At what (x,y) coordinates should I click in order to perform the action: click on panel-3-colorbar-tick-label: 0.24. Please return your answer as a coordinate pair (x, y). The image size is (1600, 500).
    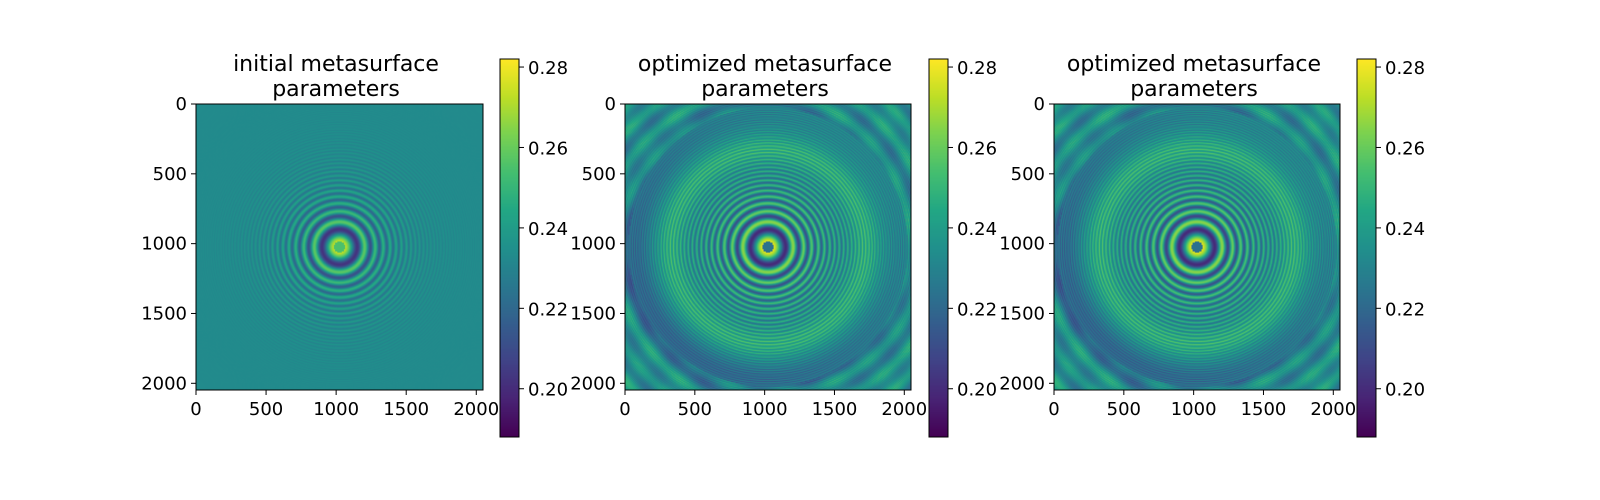
    Looking at the image, I should click on (1405, 229).